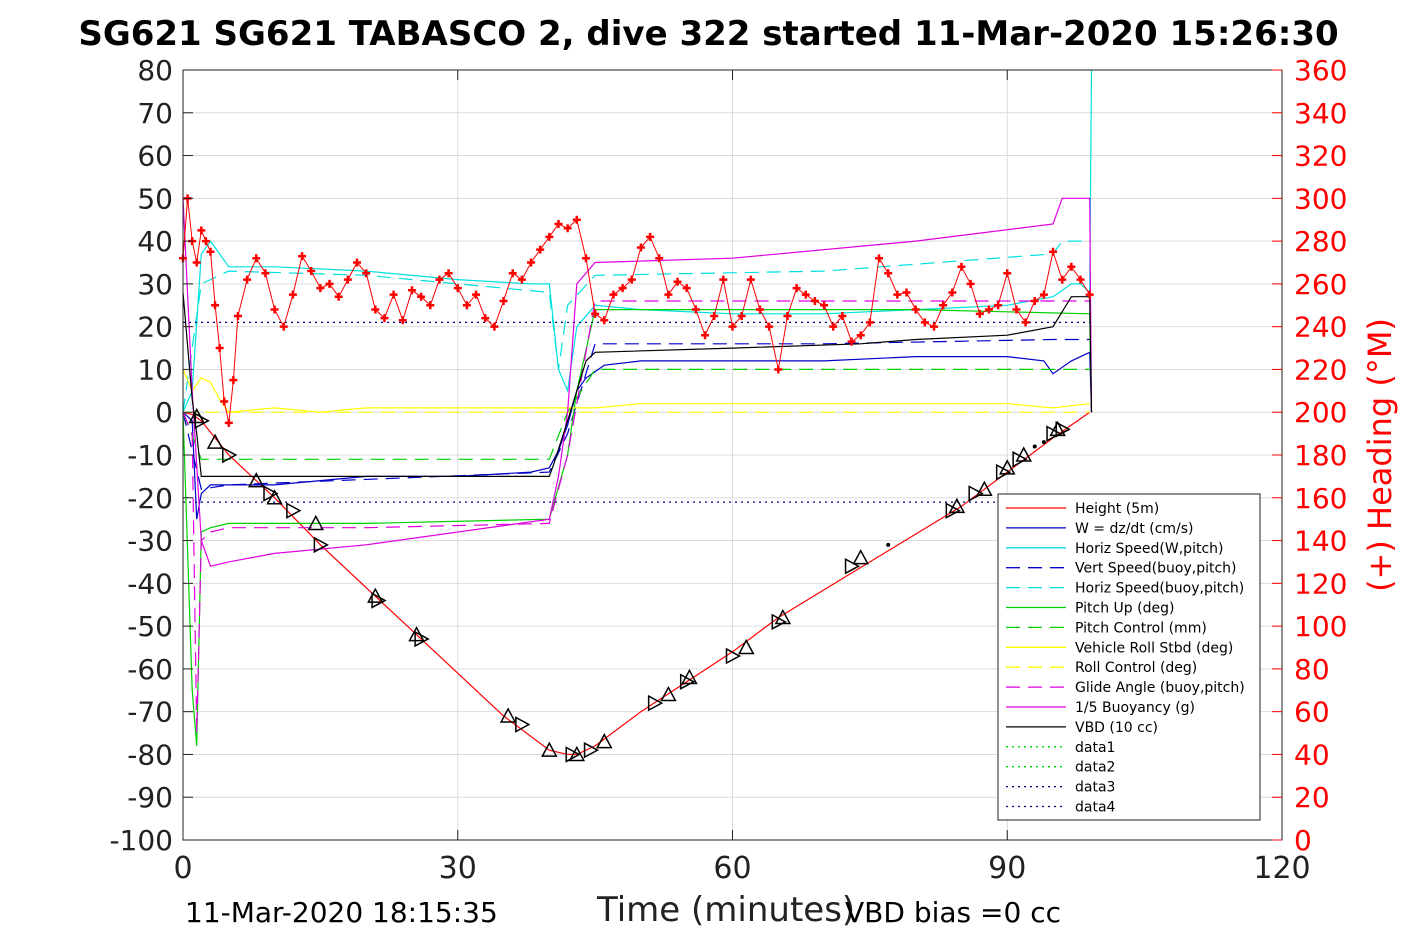  What do you see at coordinates (150, 754) in the screenshot?
I see `y-tick-label: -80` at bounding box center [150, 754].